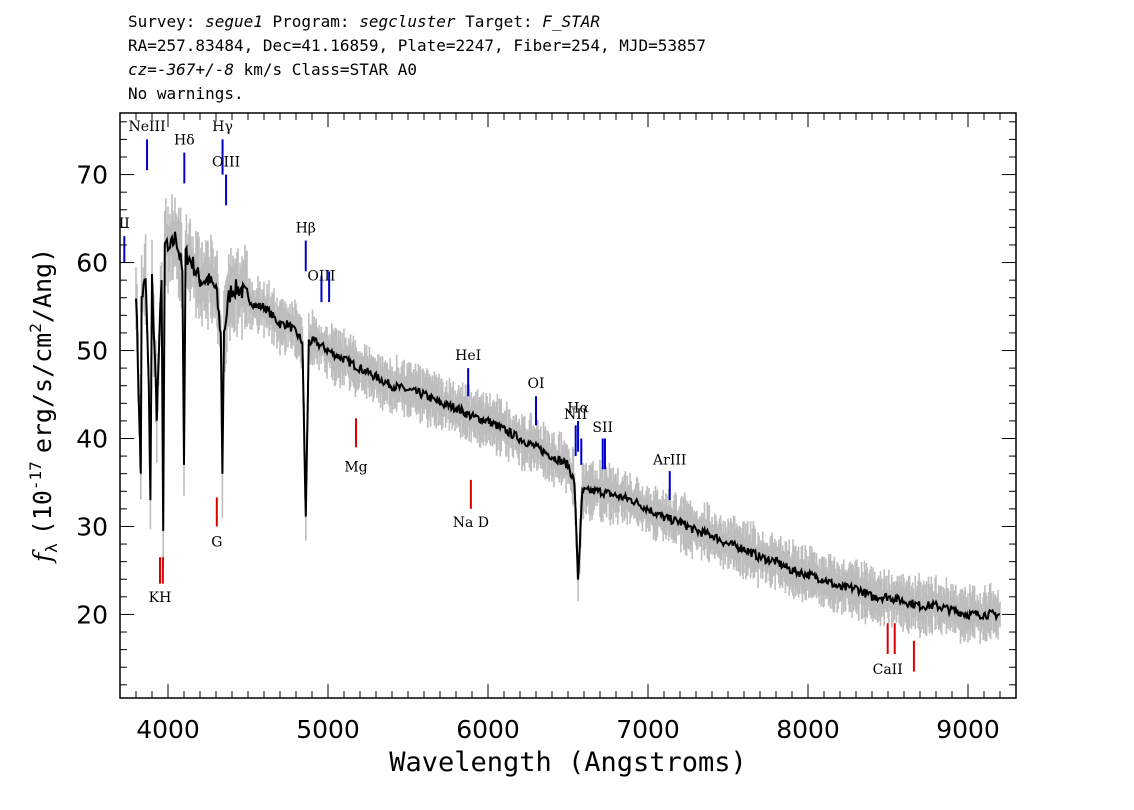  I want to click on y-label-sub: λ, so click(51, 548).